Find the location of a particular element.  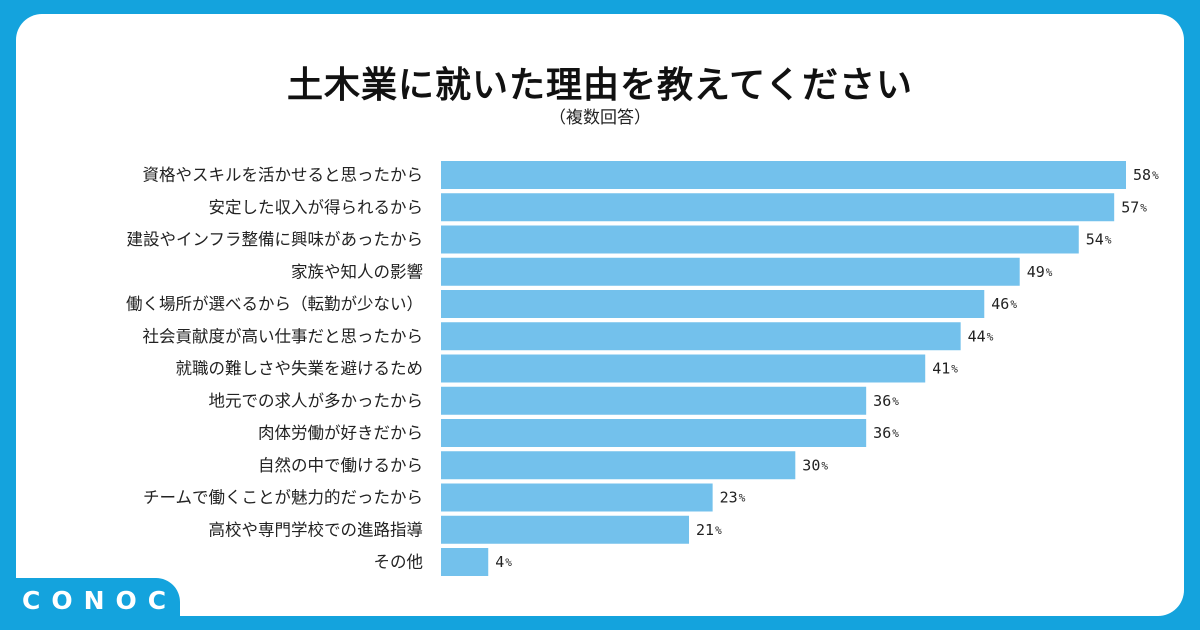

category-label: 建設やインフラ整備に興味があったから is located at coordinates (274, 239).